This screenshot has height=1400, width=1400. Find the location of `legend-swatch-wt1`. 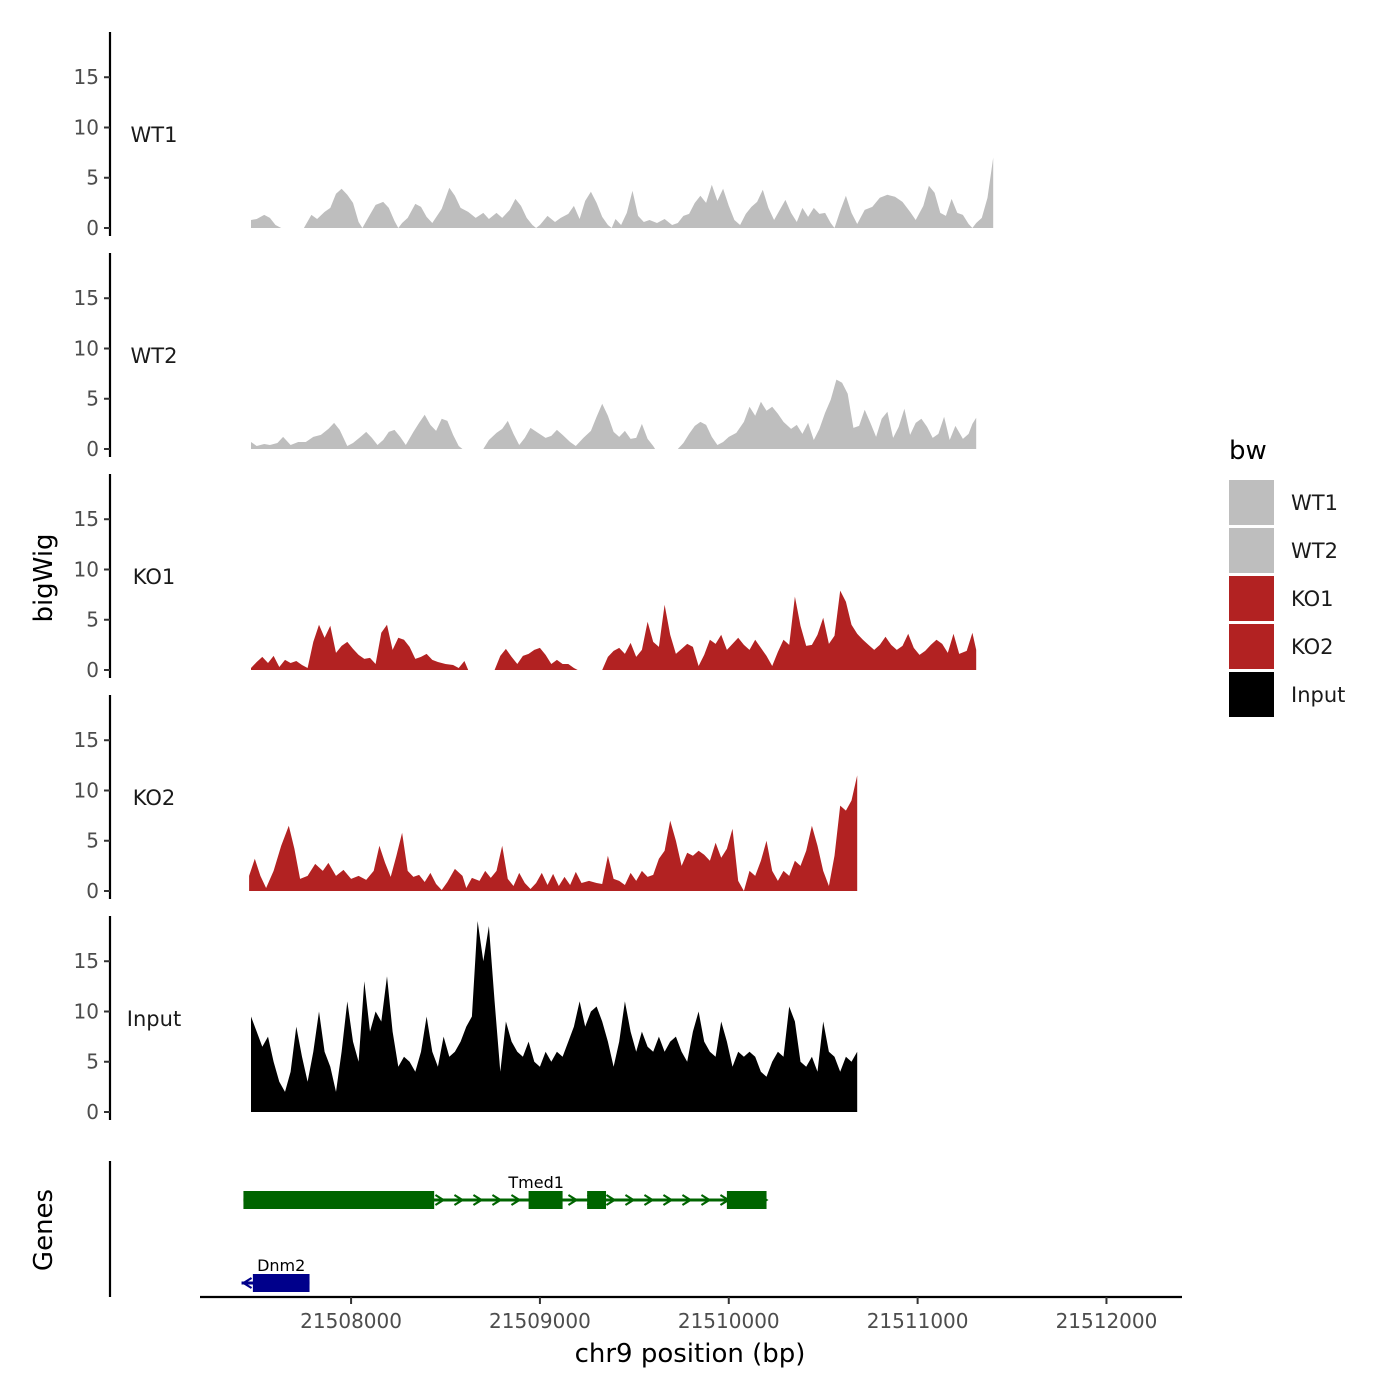

legend-swatch-wt1 is located at coordinates (1251, 502).